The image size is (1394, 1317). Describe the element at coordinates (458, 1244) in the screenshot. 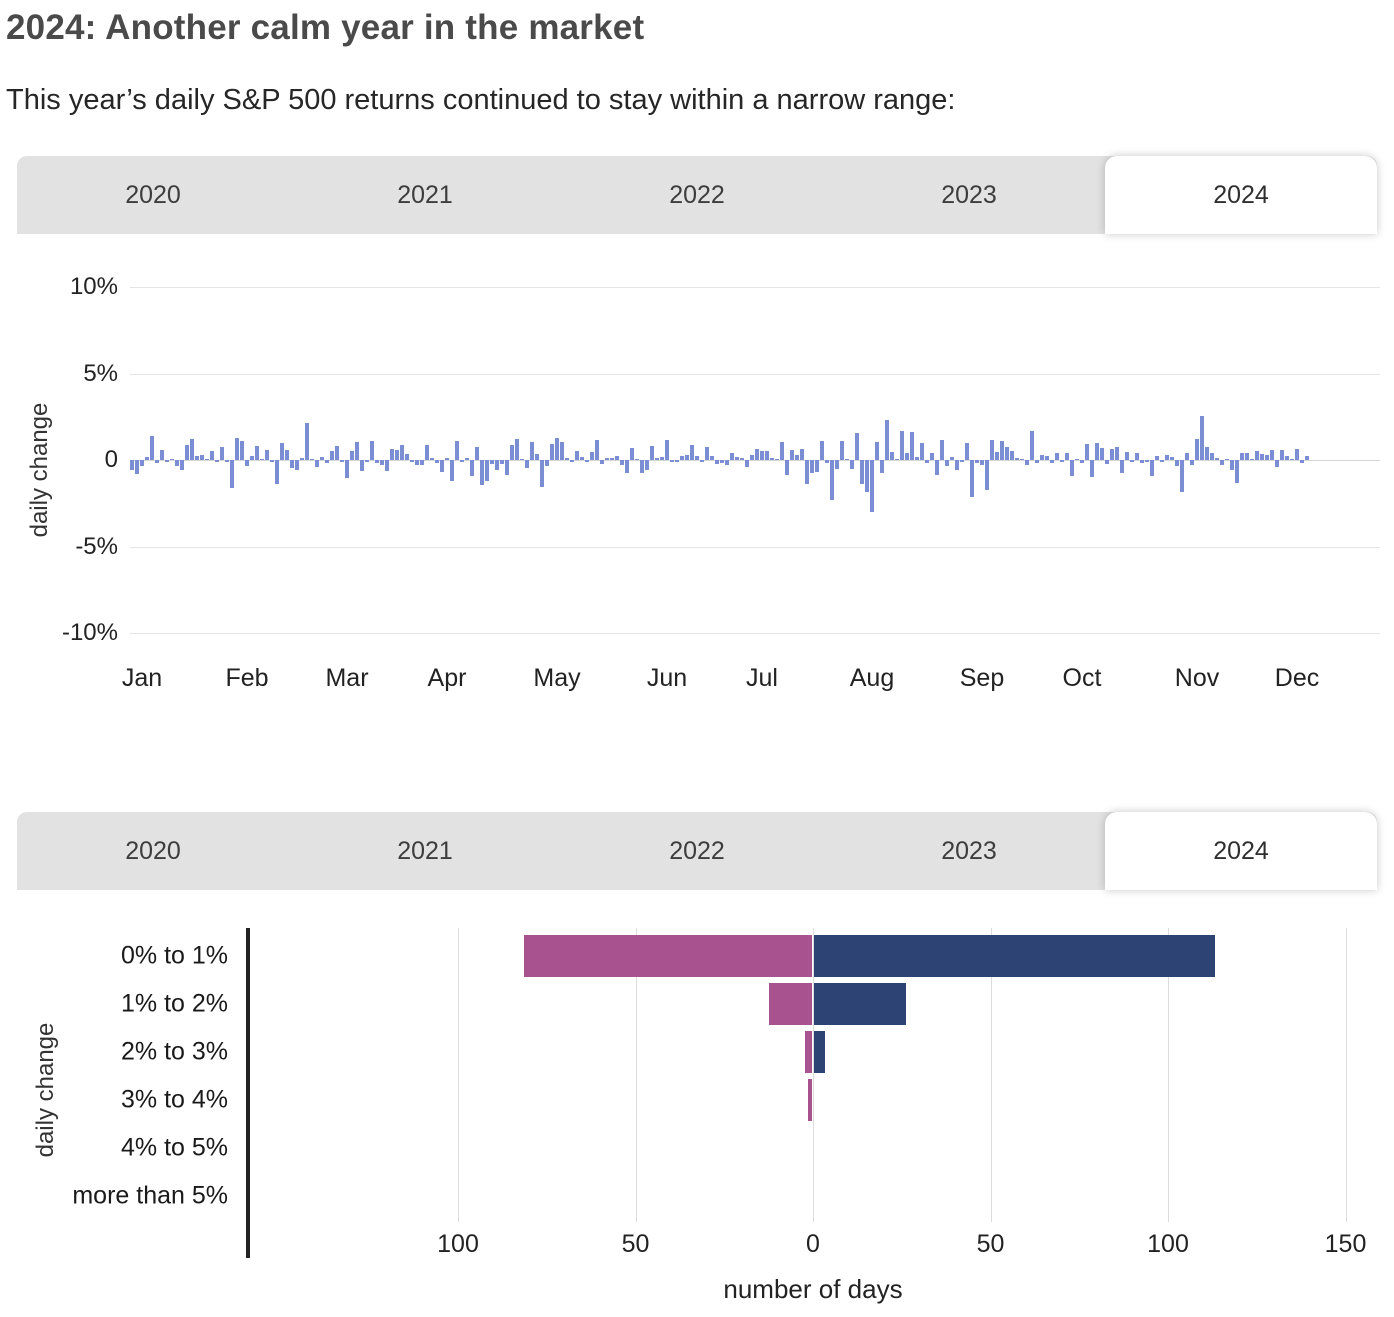

I see `x-tick-label: 100` at that location.